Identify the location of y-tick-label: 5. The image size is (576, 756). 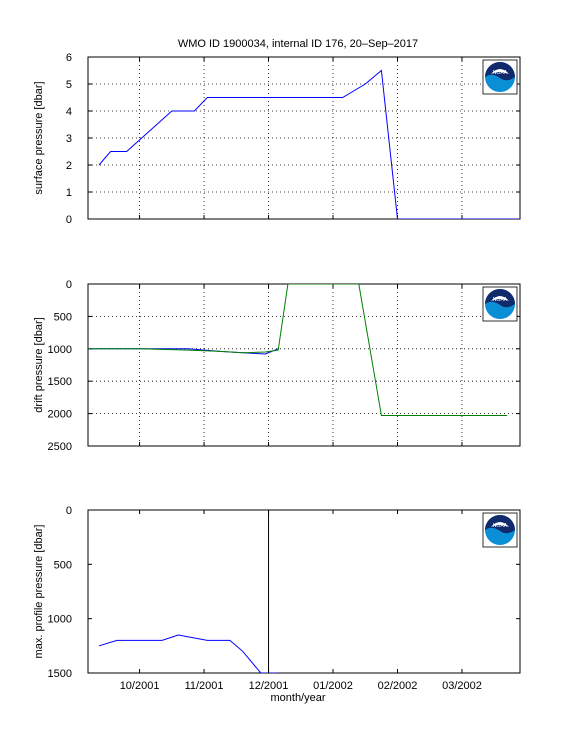
(69, 85).